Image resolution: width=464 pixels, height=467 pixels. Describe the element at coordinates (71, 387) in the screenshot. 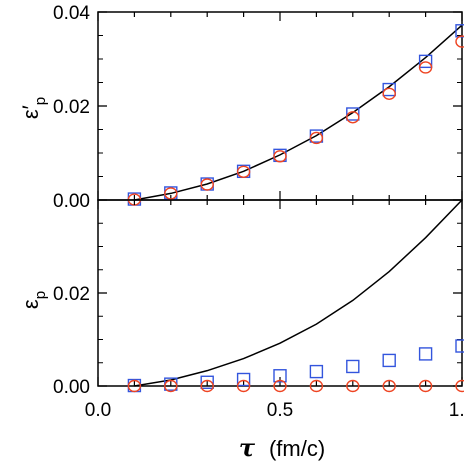

I see `bottom-ytick-label: 0.00` at that location.